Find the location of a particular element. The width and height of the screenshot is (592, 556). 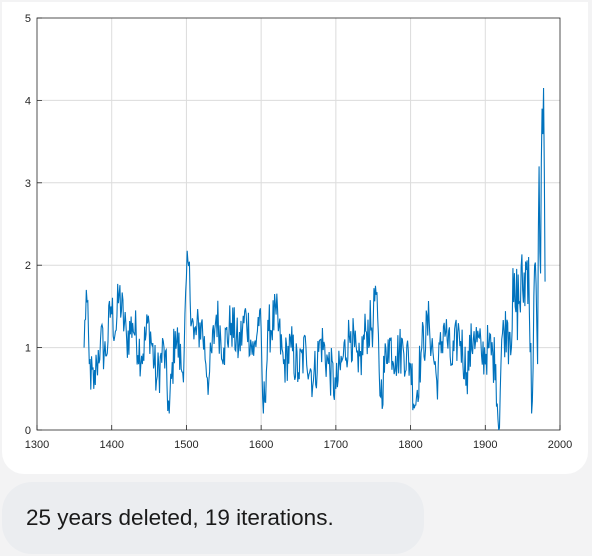

x-tick-label: 2000 is located at coordinates (560, 445).